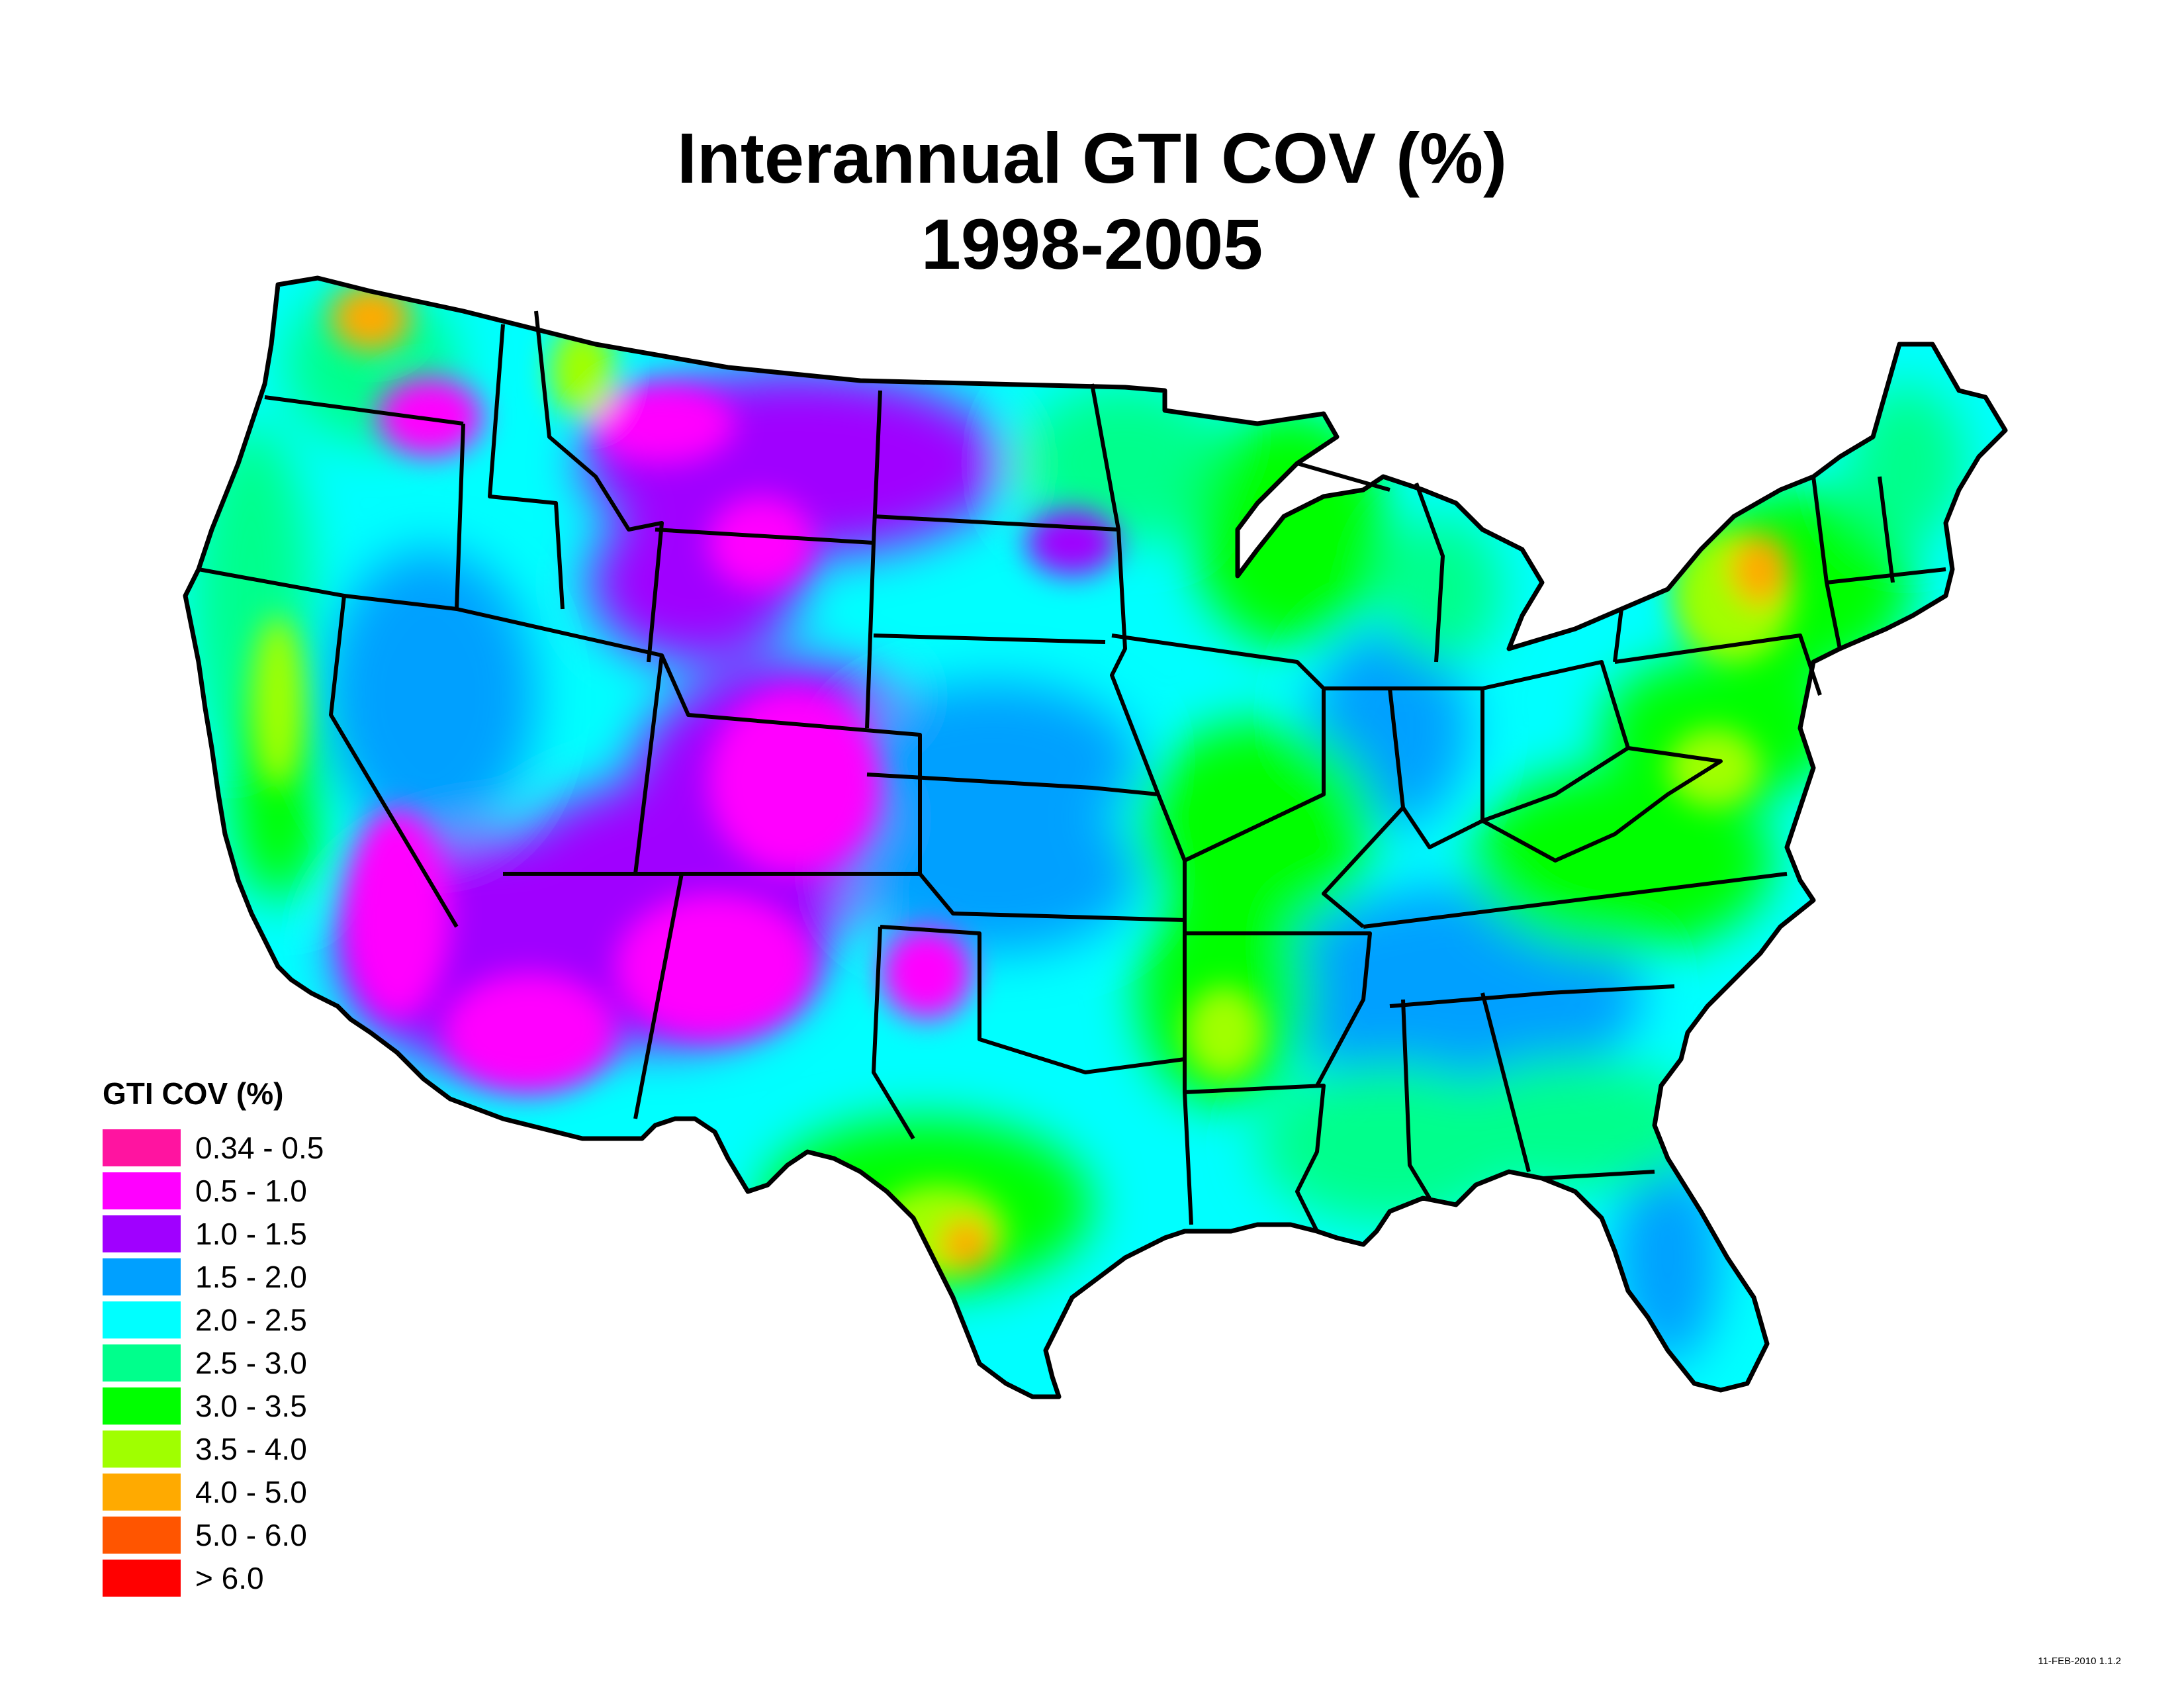 The image size is (2184, 1688). What do you see at coordinates (193, 1093) in the screenshot?
I see `legend-title: GTI COV (%)` at bounding box center [193, 1093].